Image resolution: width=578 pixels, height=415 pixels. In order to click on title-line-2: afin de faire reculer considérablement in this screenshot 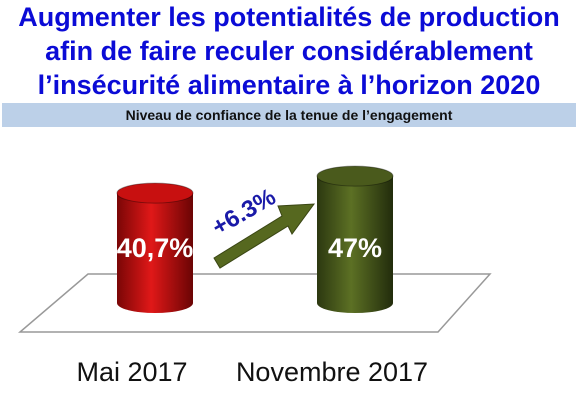, I will do `click(289, 51)`.